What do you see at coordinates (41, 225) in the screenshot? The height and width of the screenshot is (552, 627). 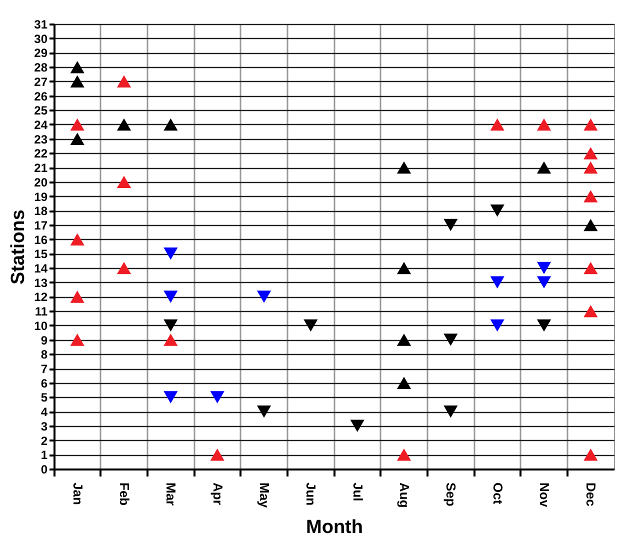 I see `y-tick-label: 17` at bounding box center [41, 225].